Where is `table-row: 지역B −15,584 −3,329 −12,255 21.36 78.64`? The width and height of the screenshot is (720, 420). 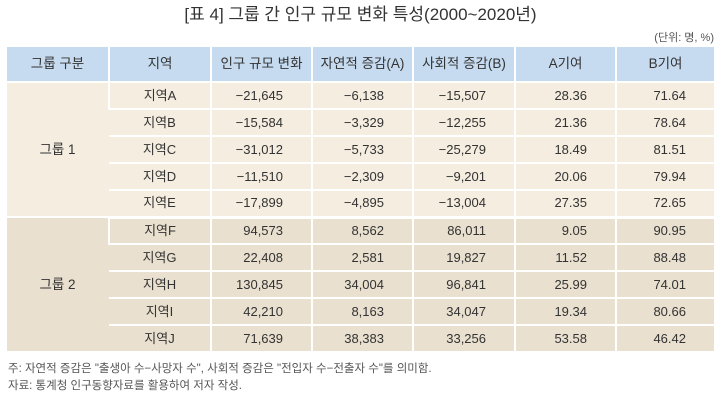
table-row: 지역B −15,584 −3,329 −12,255 21.36 78.64 is located at coordinates (360, 123).